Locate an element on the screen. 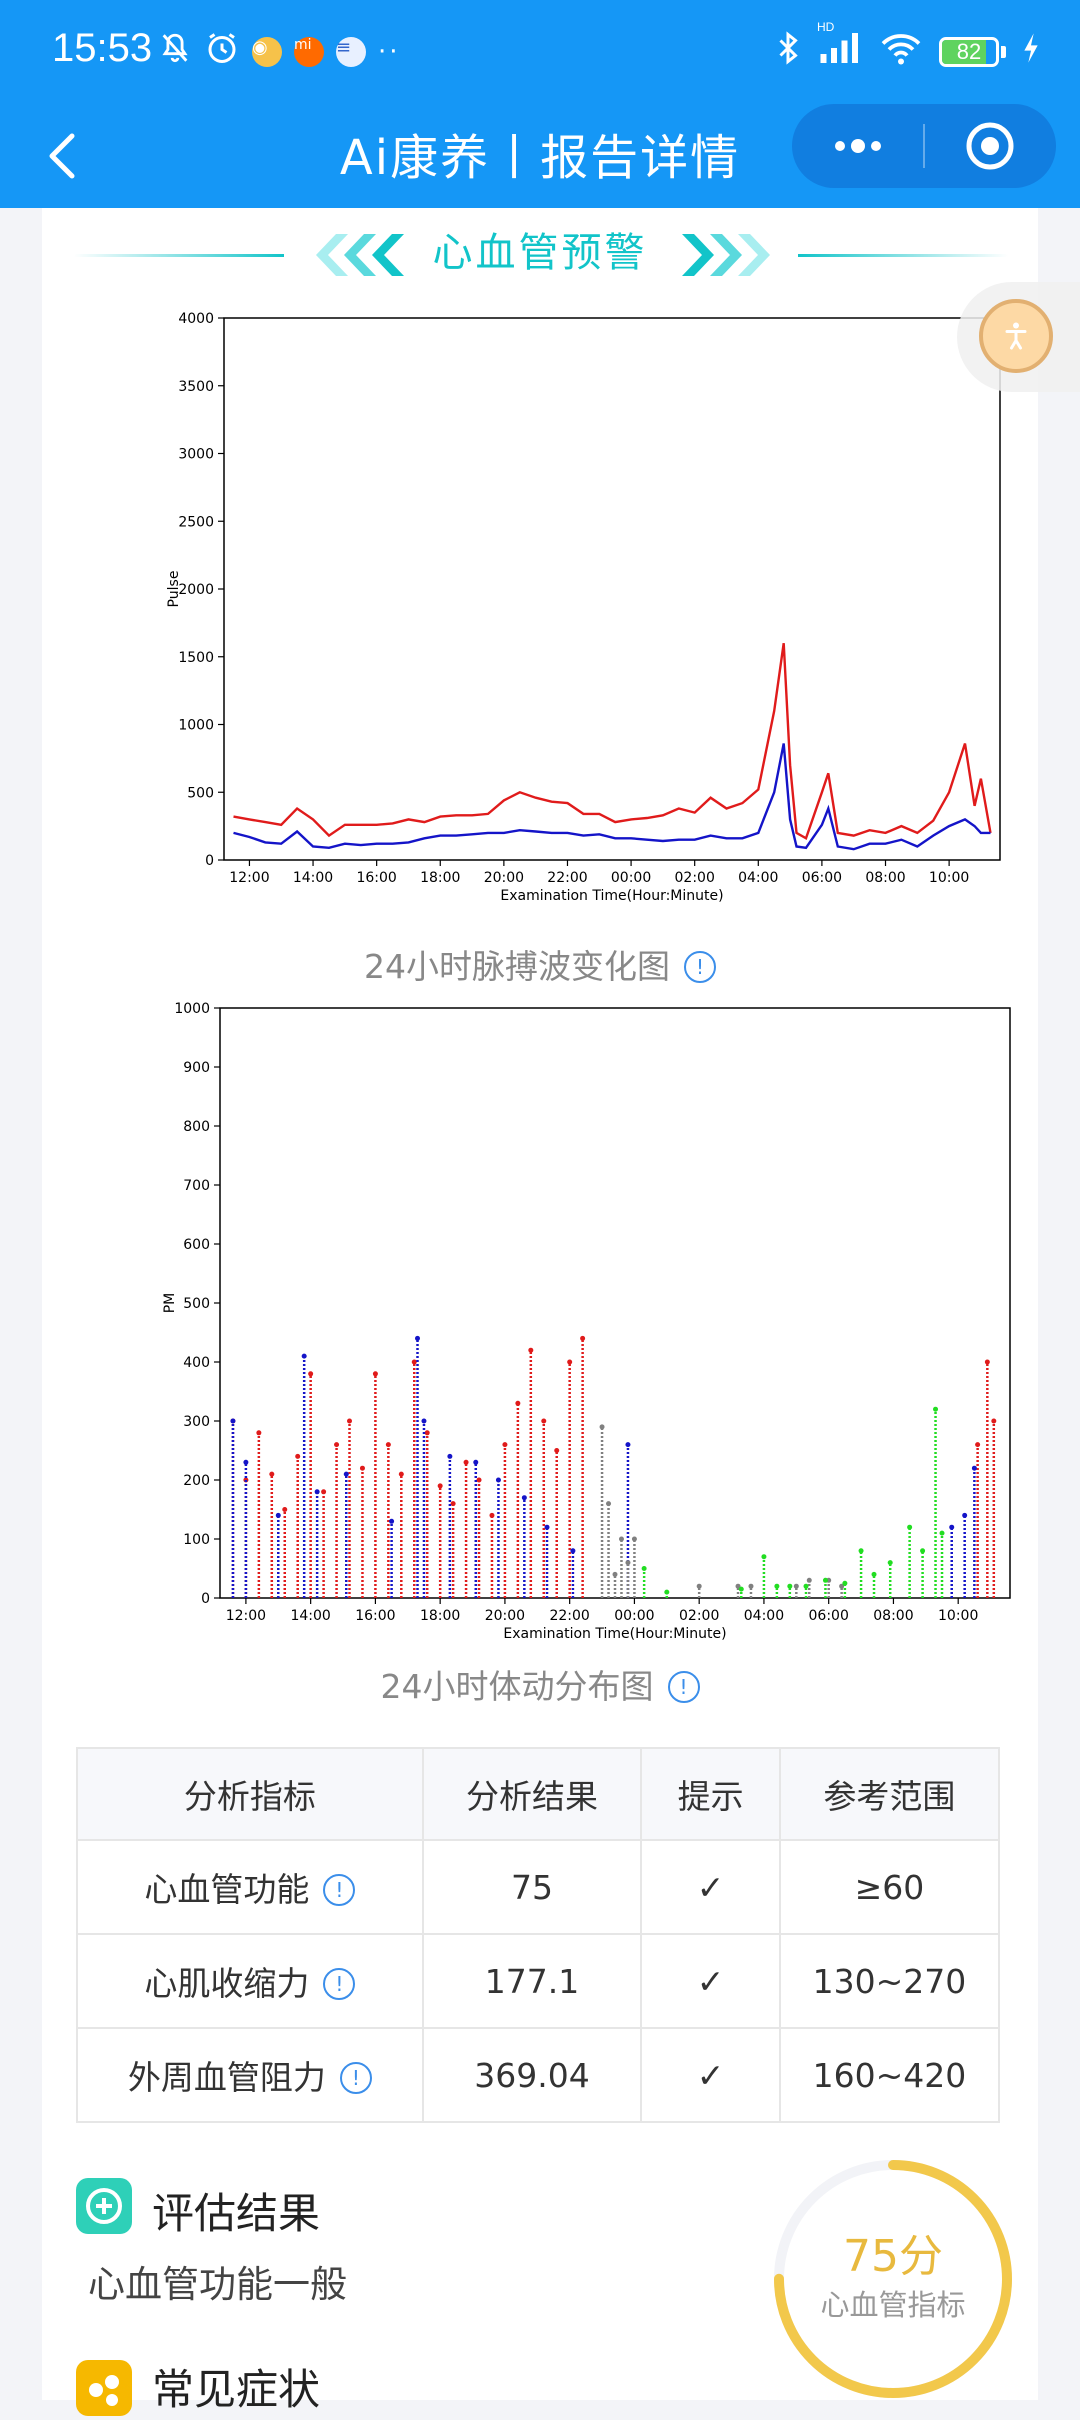  pulse-x-axis-label: Examination Time(Hour:Minute) is located at coordinates (611, 896).